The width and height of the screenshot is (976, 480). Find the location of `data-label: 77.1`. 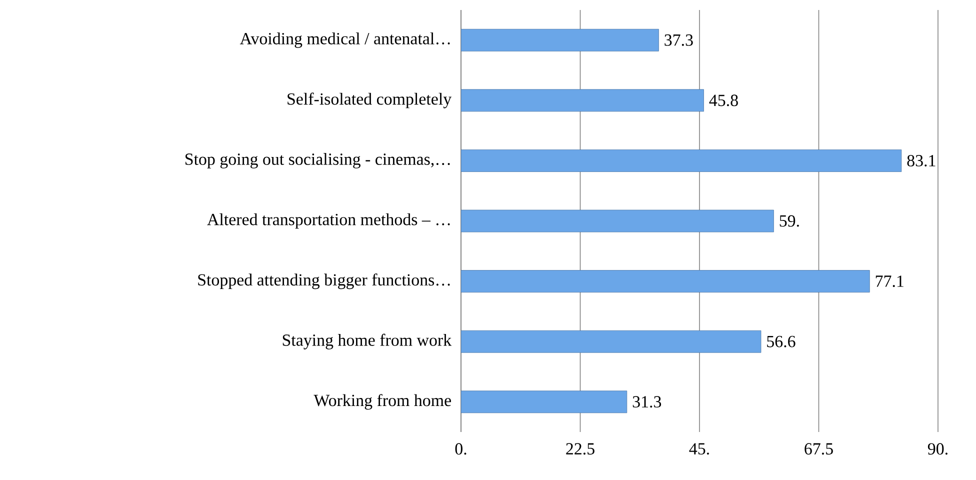

data-label: 77.1 is located at coordinates (890, 281).